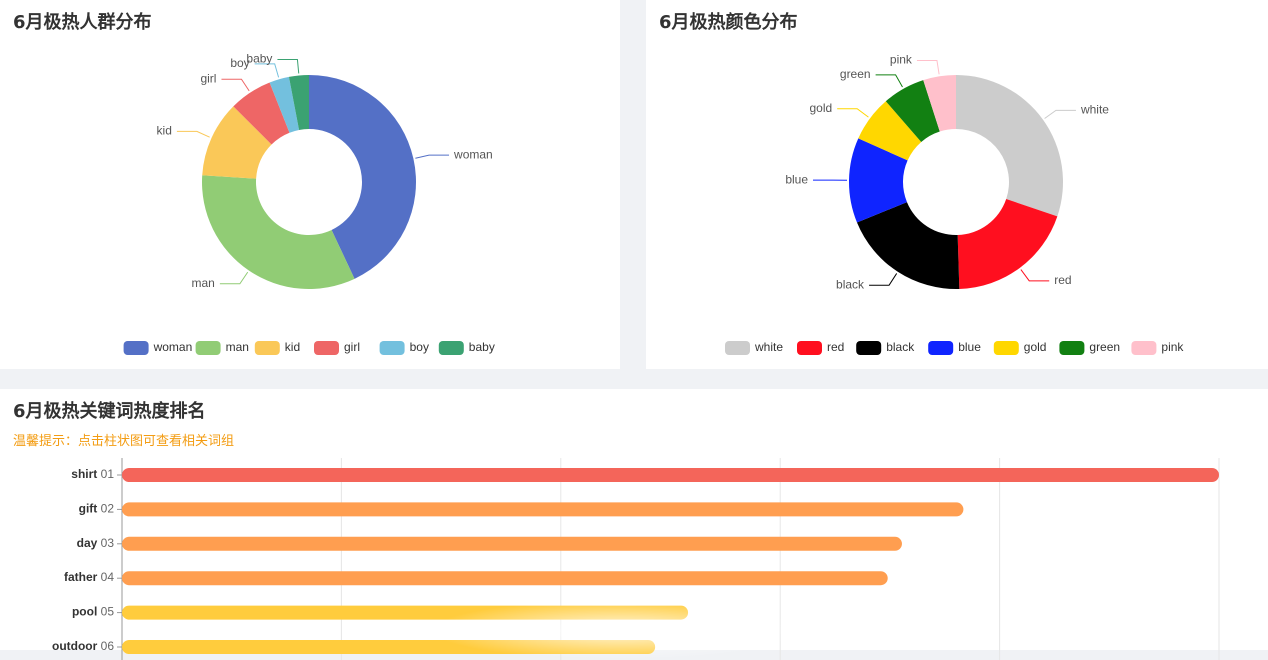  Describe the element at coordinates (1008, 244) in the screenshot. I see `color-slice-red` at that location.